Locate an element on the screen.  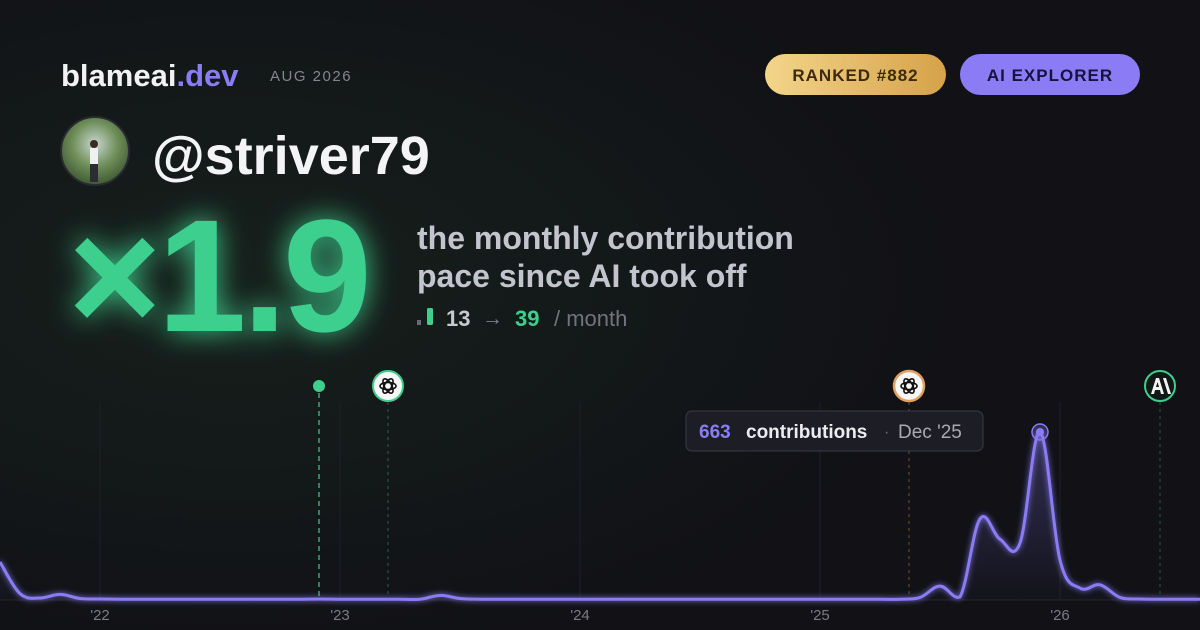
x-tick-label: '26 is located at coordinates (1060, 615).